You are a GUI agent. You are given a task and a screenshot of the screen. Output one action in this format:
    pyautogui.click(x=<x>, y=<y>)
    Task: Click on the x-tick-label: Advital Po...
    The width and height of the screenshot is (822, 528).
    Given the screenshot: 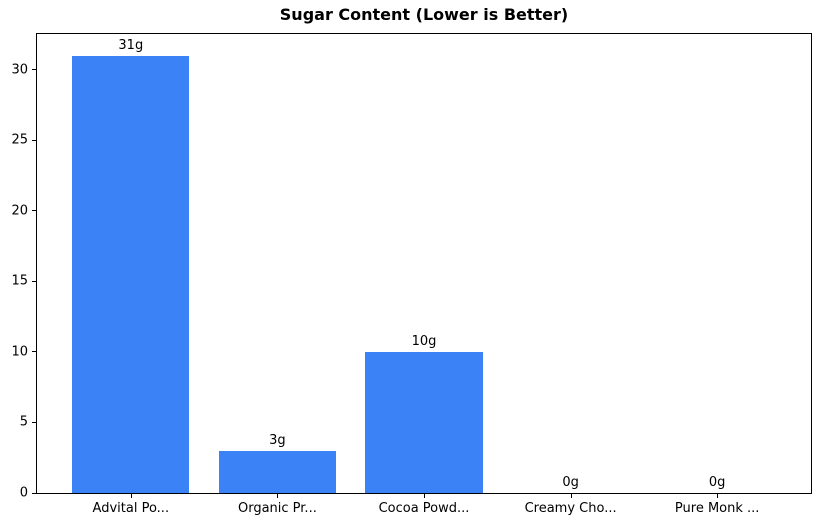 What is the action you would take?
    pyautogui.click(x=131, y=508)
    